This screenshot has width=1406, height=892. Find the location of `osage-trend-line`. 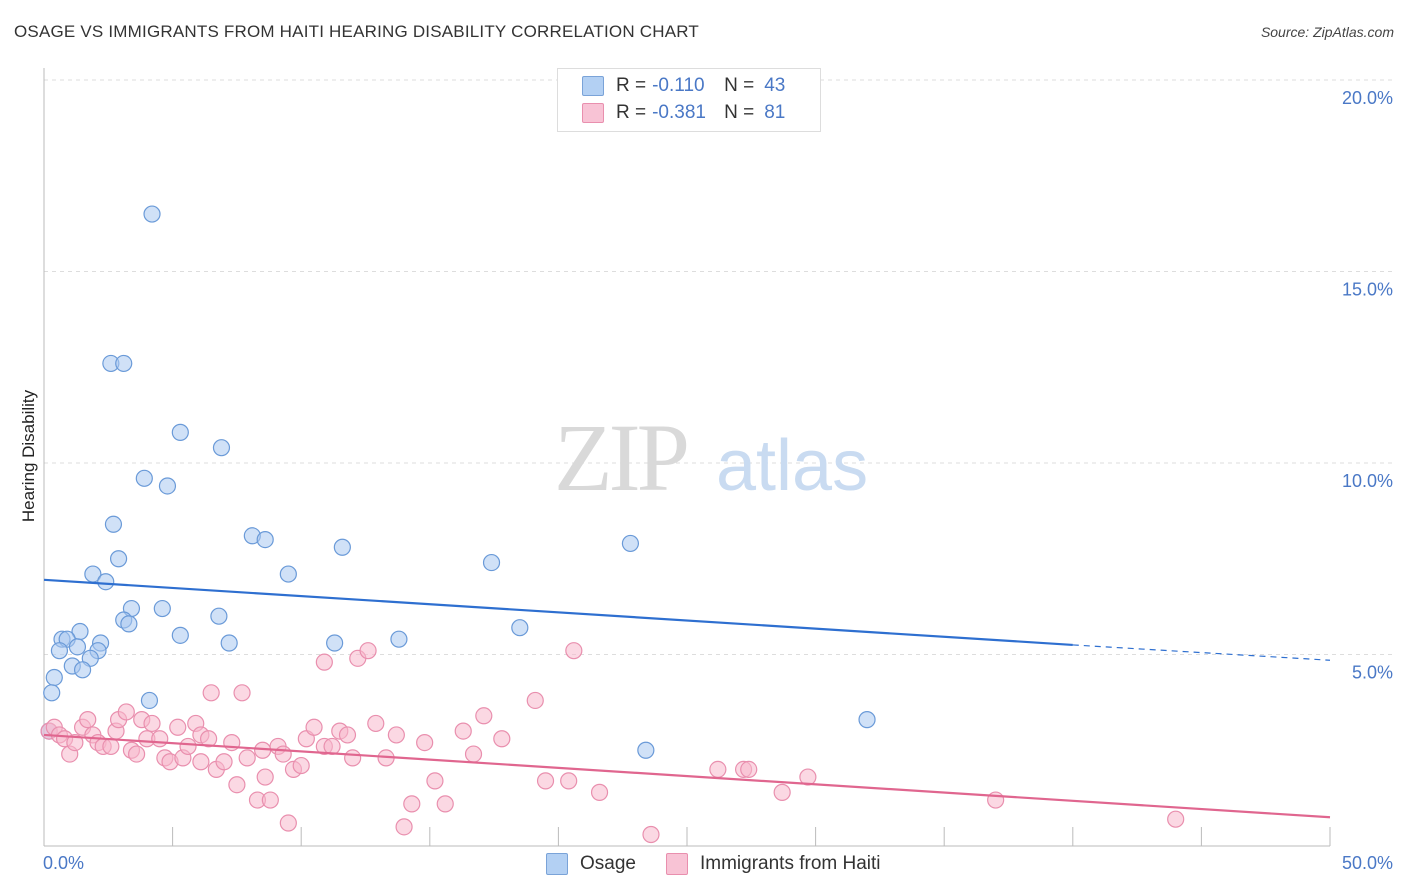

osage-trend-line is located at coordinates (558, 612).